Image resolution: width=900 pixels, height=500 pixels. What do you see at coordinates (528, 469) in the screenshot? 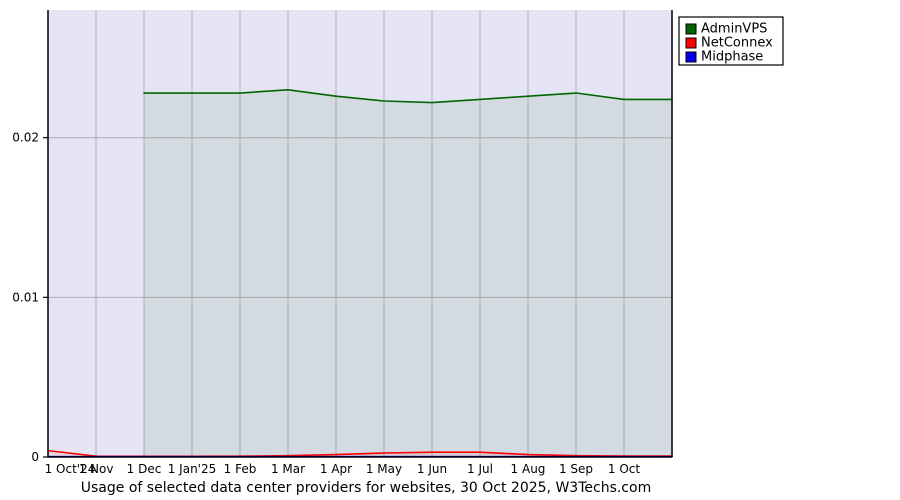
I see `x-tick-label: 1 Aug` at bounding box center [528, 469].